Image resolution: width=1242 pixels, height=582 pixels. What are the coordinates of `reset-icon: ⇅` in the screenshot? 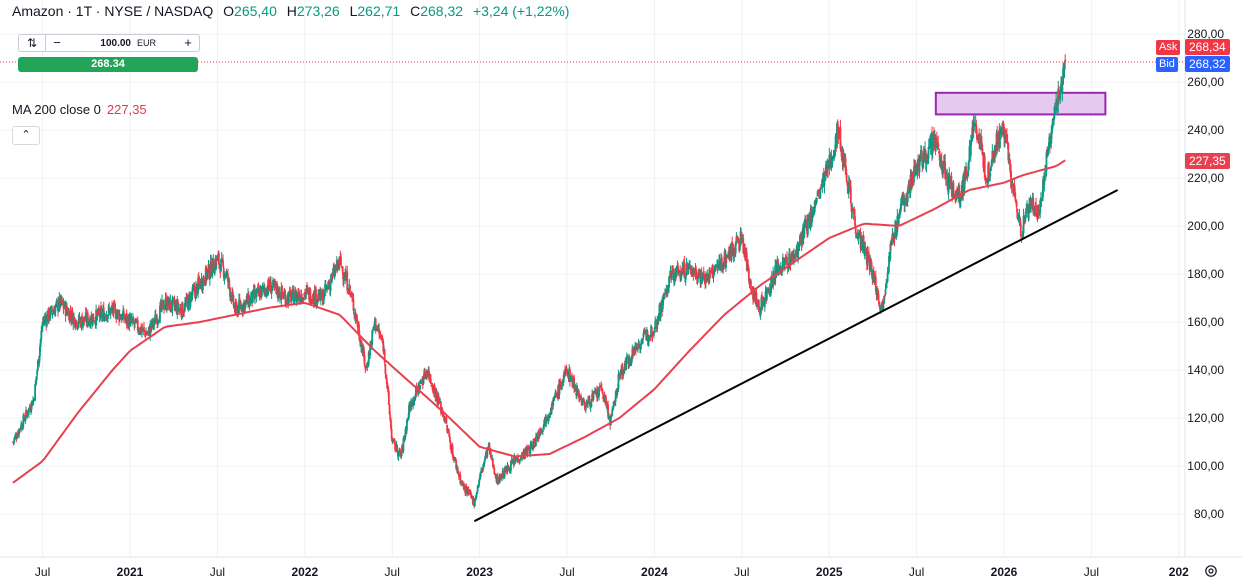 It's located at (32, 43).